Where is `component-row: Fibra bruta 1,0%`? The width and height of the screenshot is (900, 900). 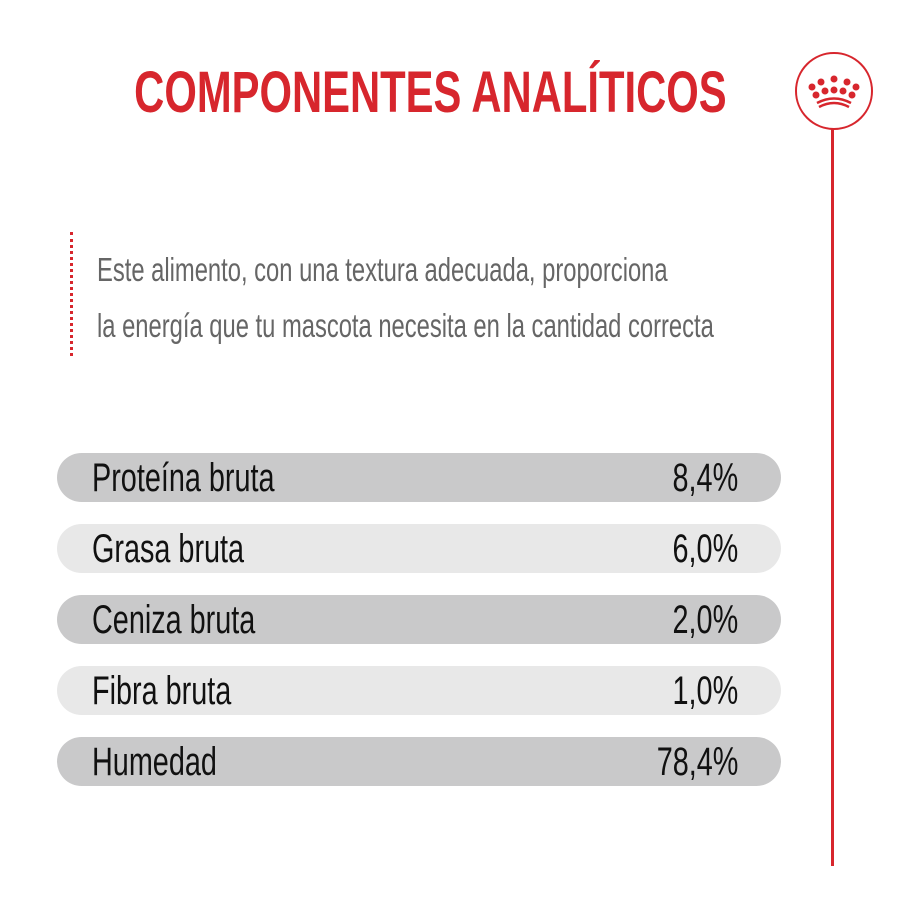
component-row: Fibra bruta 1,0% is located at coordinates (419, 690).